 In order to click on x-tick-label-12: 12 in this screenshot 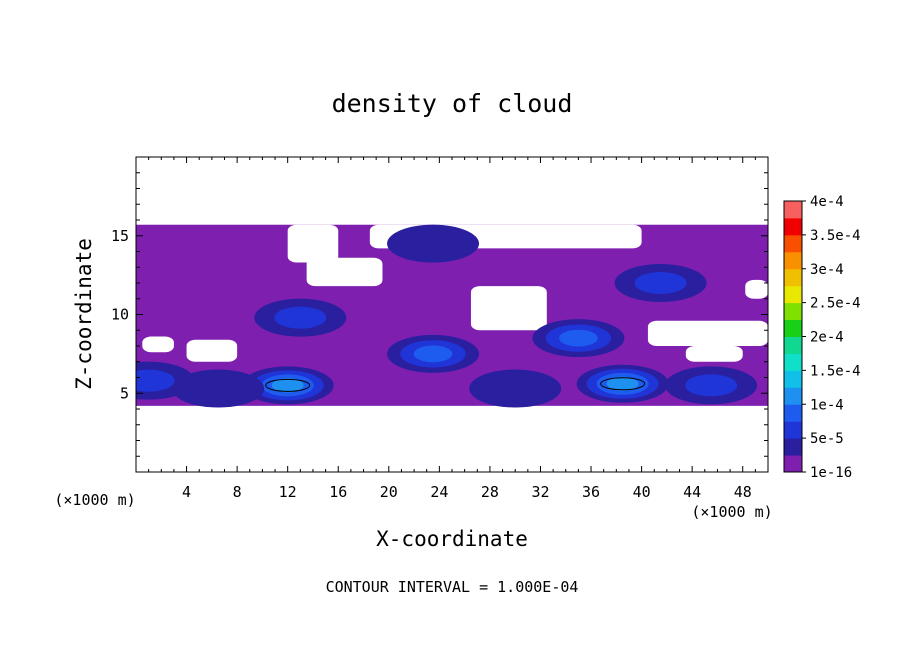, I will do `click(288, 492)`.